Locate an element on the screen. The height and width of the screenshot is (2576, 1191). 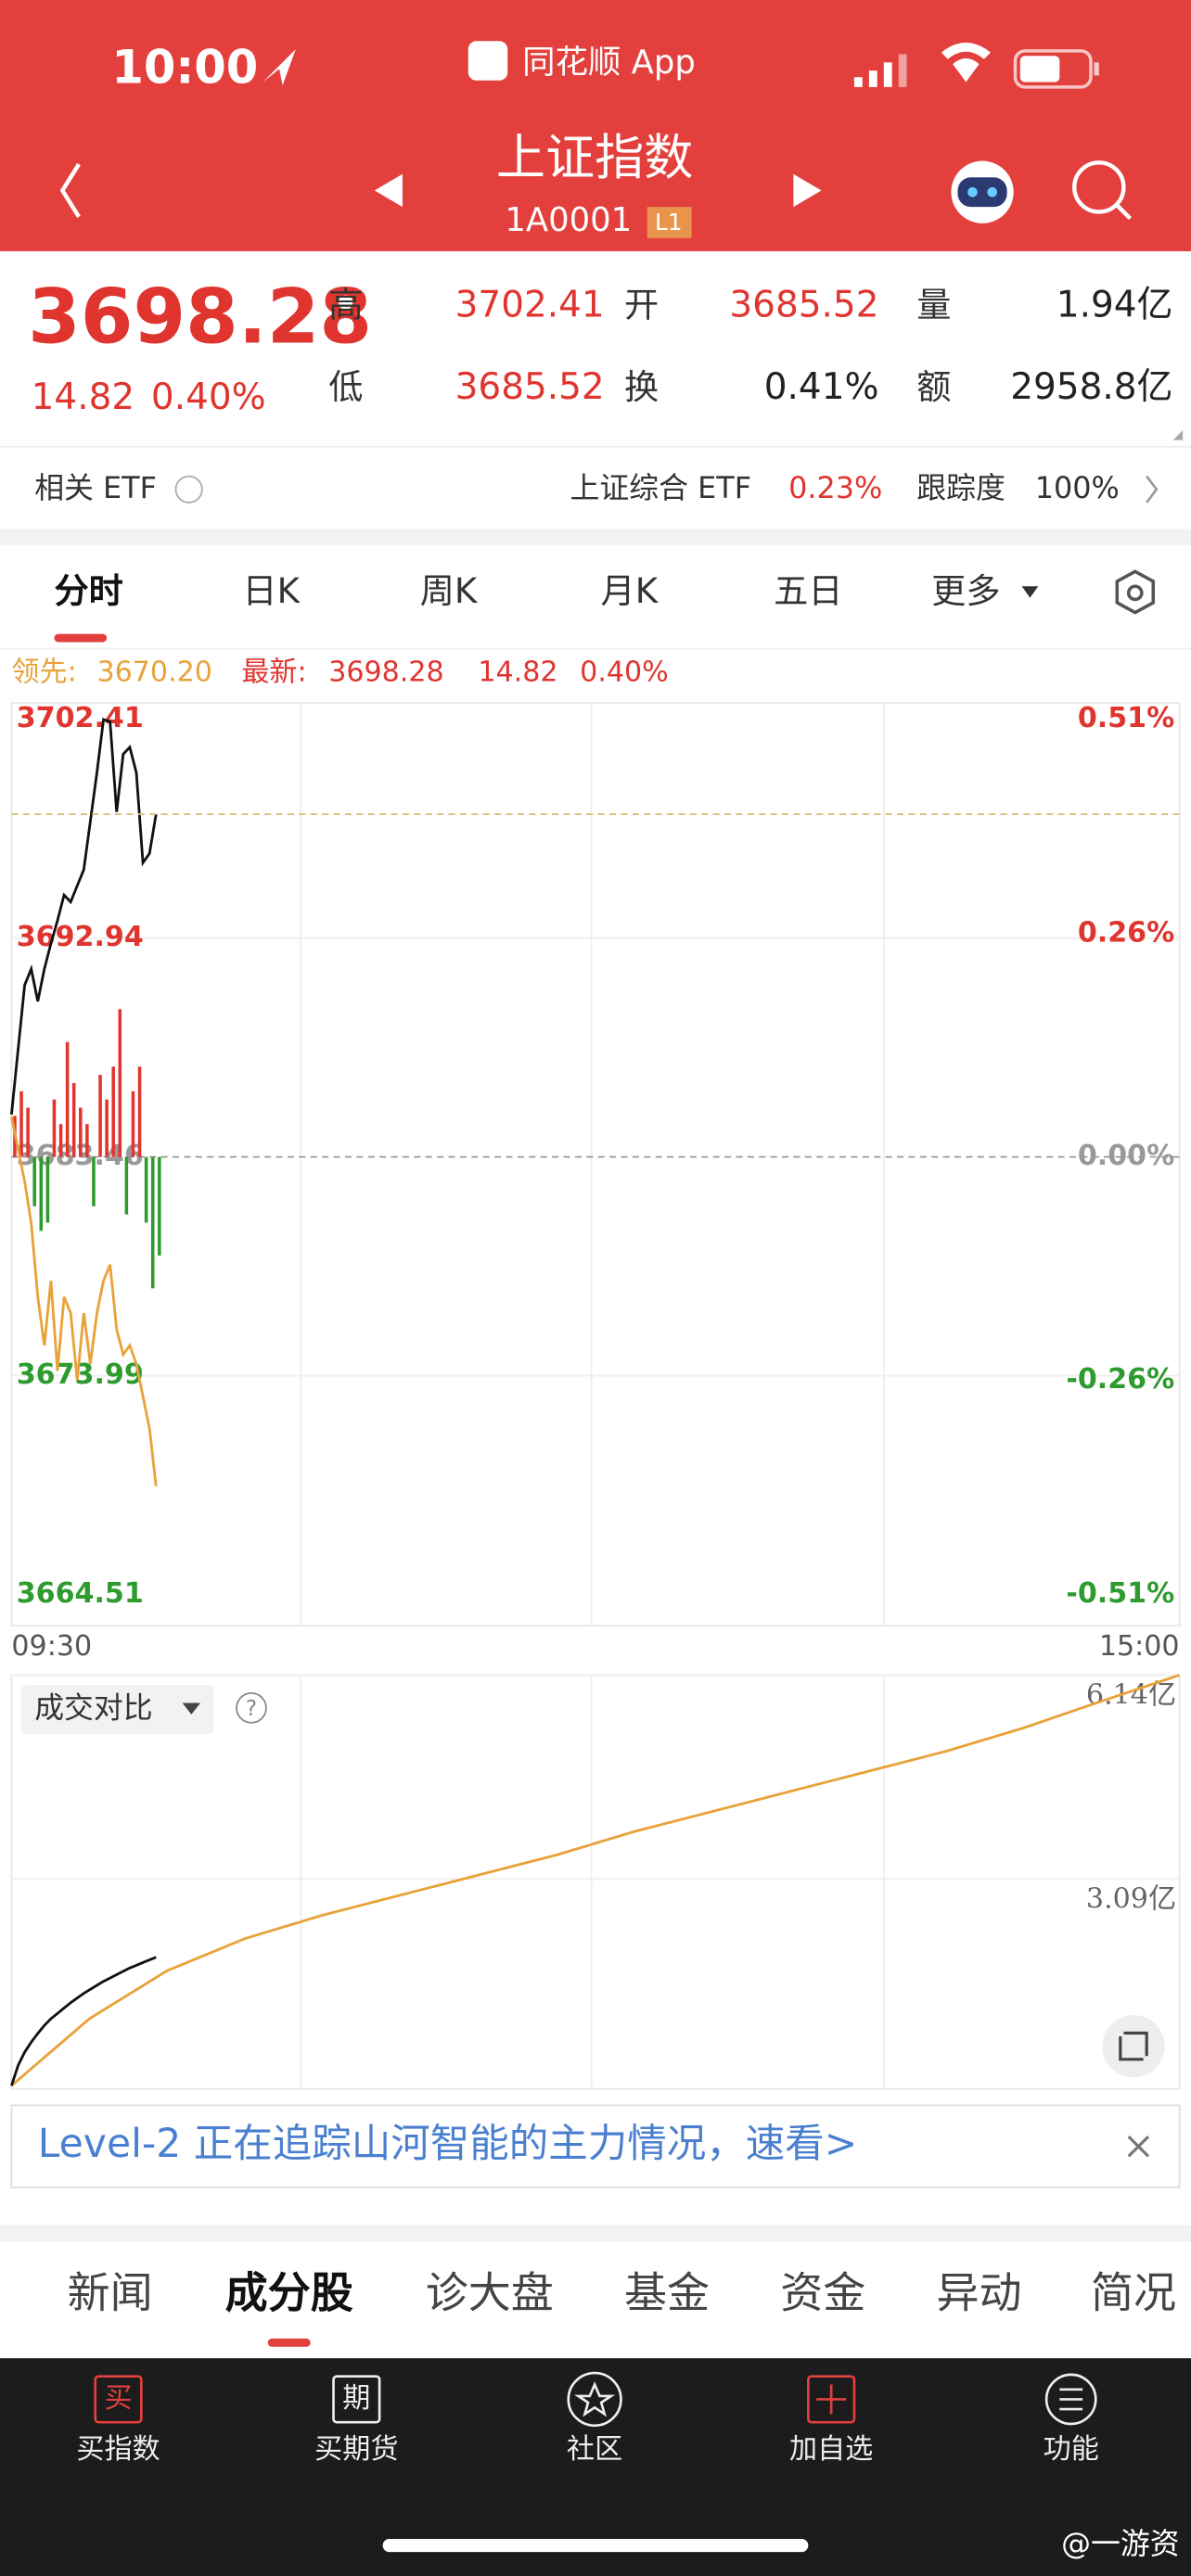
x-tick-label: 15:00 is located at coordinates (1139, 1646).